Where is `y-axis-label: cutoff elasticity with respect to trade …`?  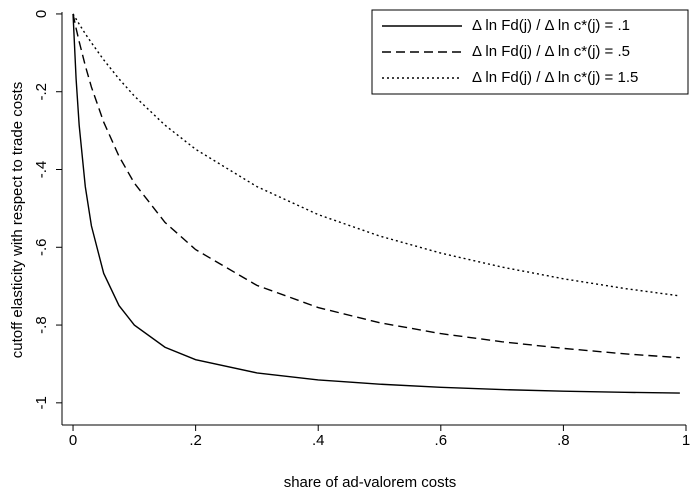 y-axis-label: cutoff elasticity with respect to trade … is located at coordinates (17, 220).